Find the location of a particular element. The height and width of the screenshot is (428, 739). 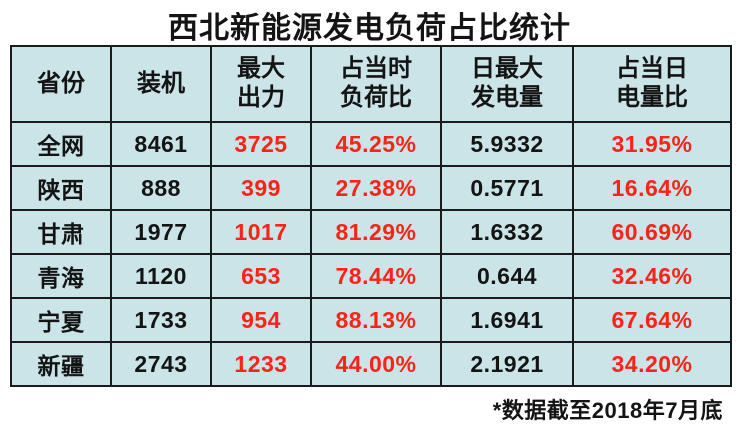

table-cell-daily-energy-ratio: 67.64% is located at coordinates (652, 320).